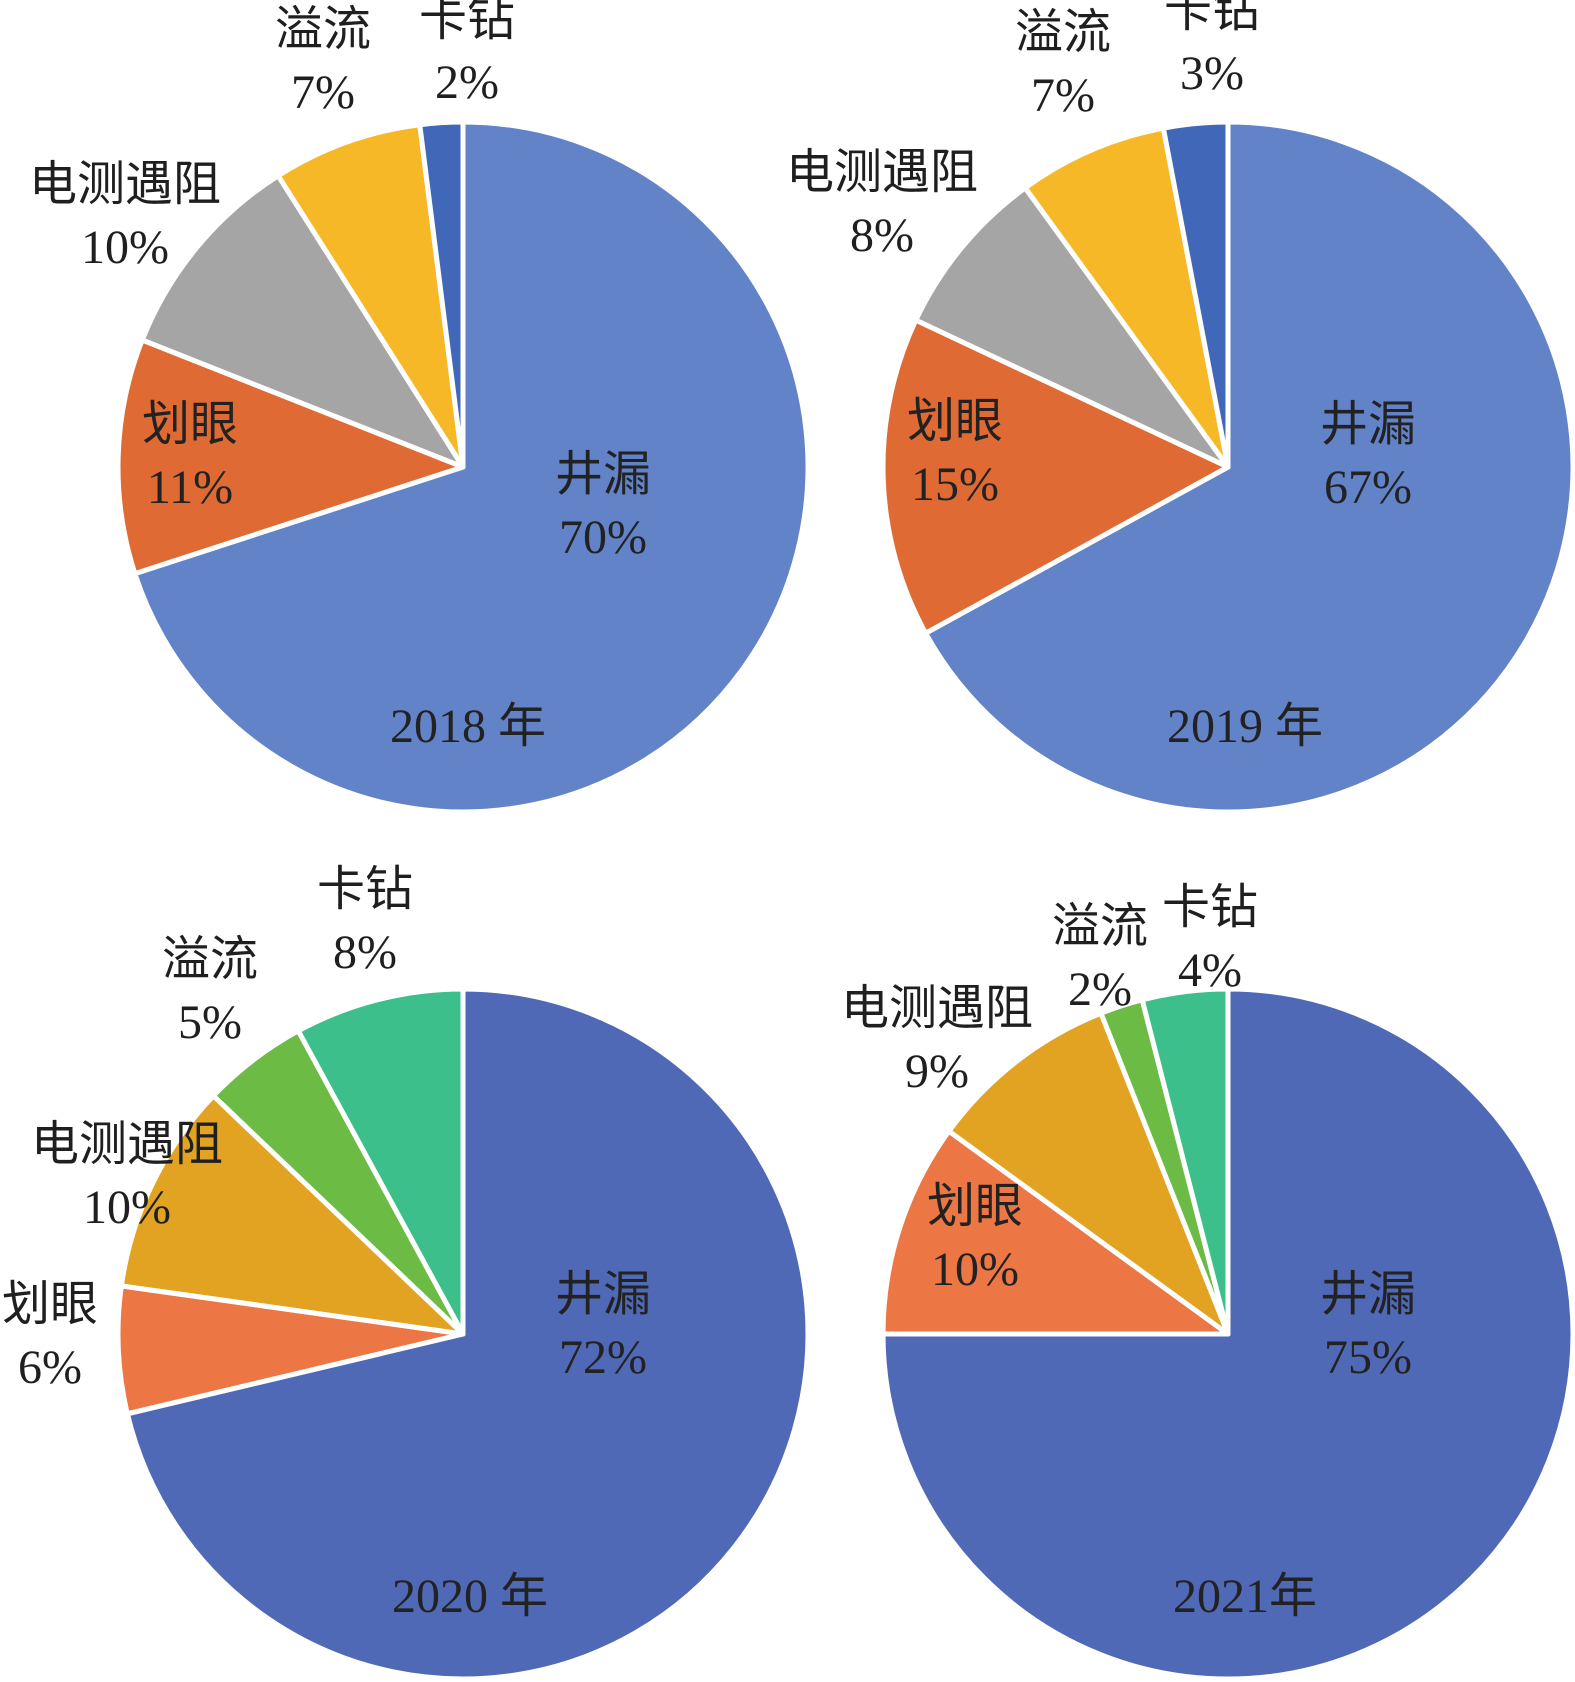 This screenshot has height=1682, width=1575. What do you see at coordinates (210, 1022) in the screenshot?
I see `slice-label-percent: 5%` at bounding box center [210, 1022].